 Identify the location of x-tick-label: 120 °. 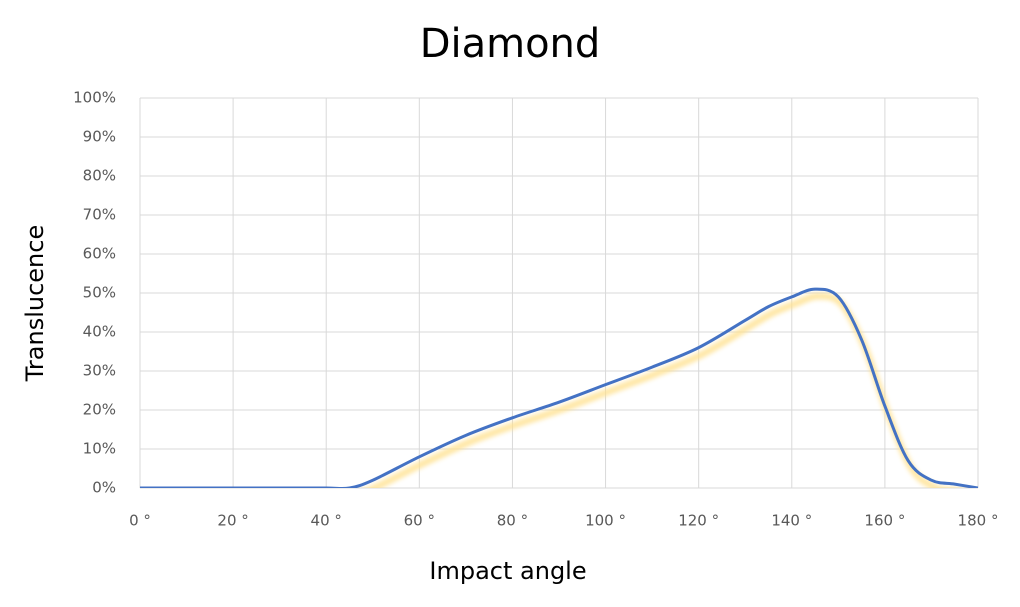
(698, 521).